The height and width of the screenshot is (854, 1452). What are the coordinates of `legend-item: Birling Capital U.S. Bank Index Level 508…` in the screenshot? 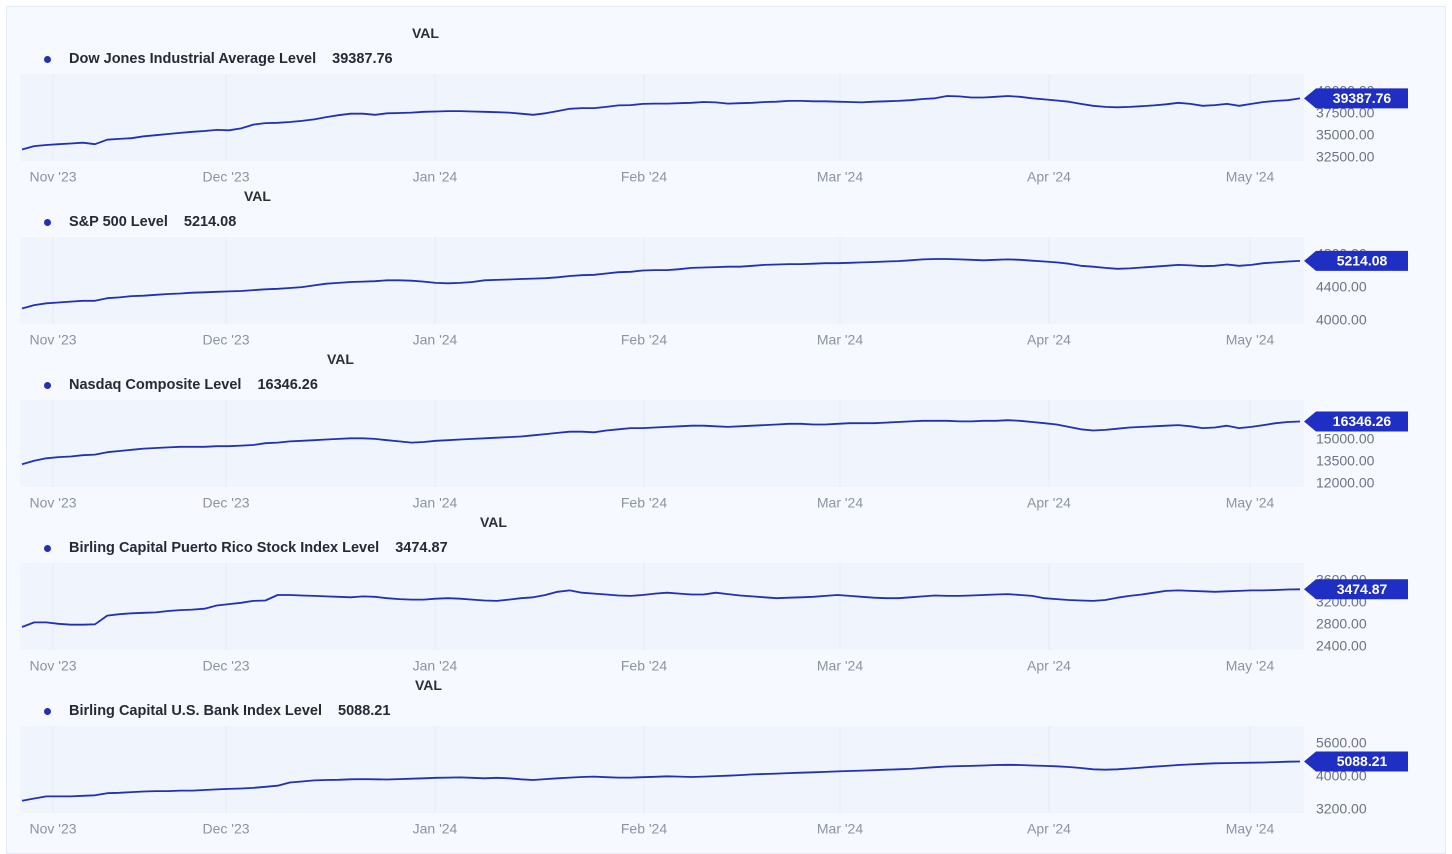 It's located at (217, 711).